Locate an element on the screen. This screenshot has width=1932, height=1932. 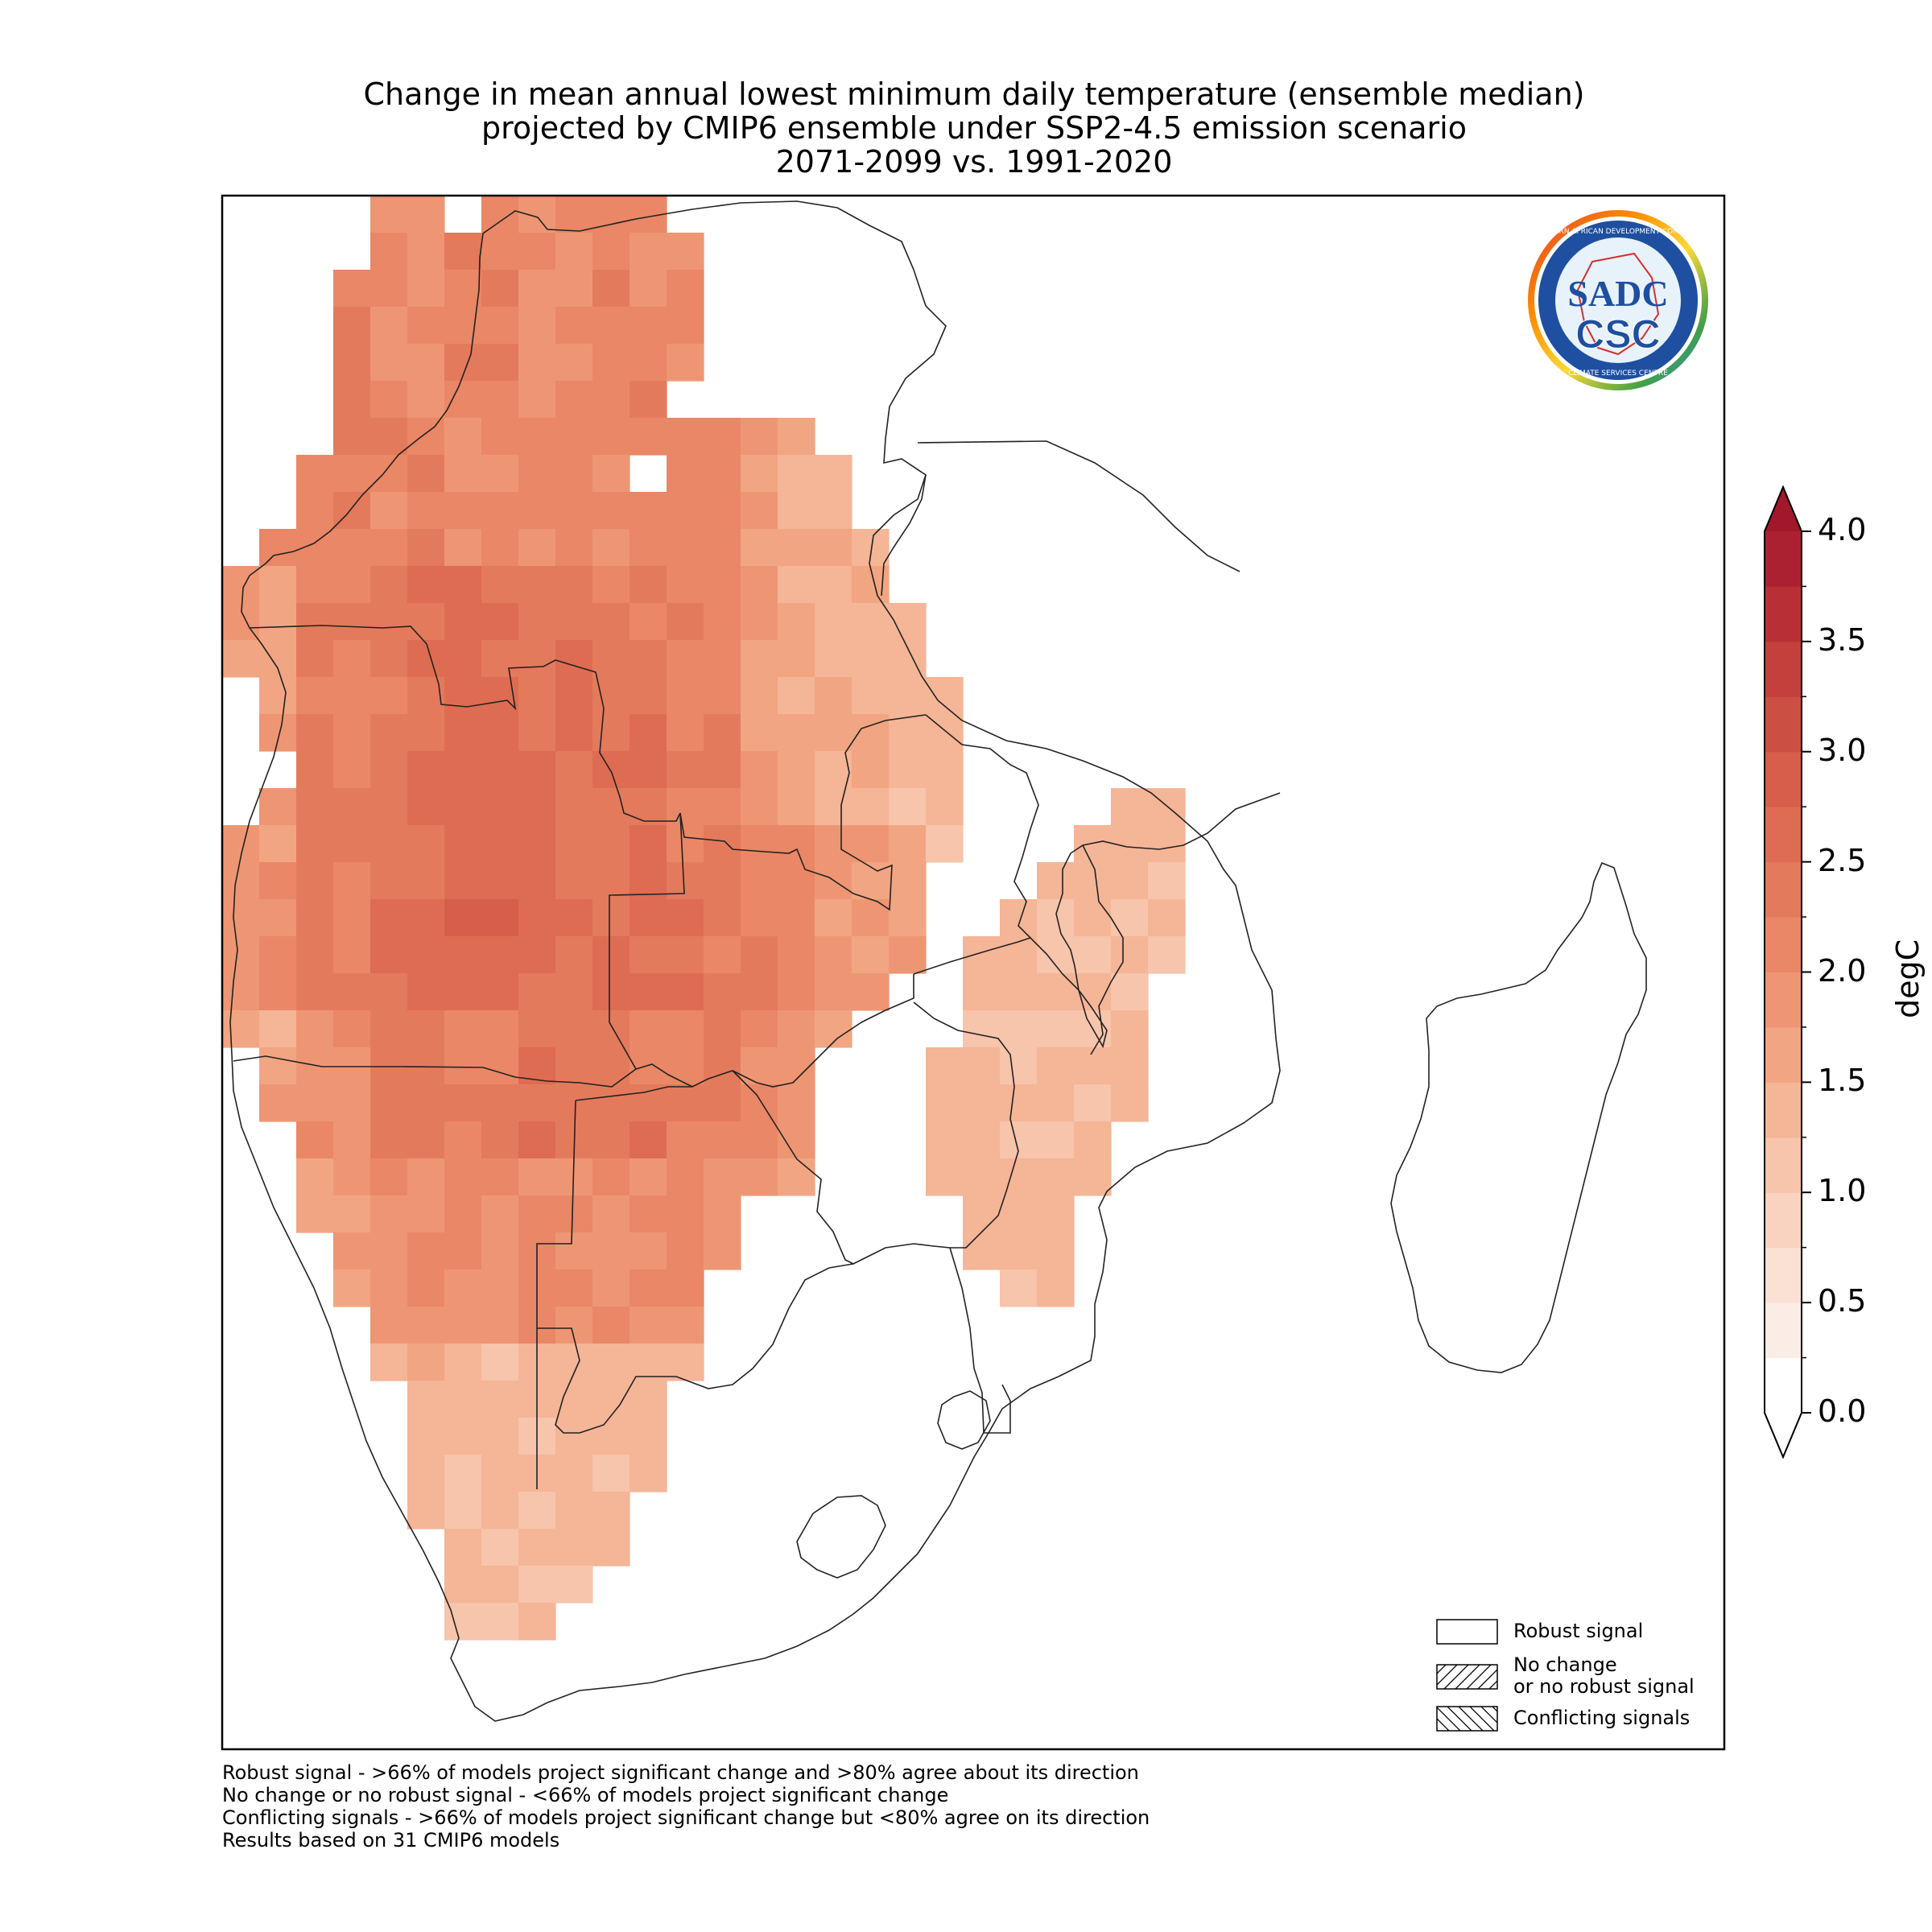
malawi-border is located at coordinates (1077, 949).